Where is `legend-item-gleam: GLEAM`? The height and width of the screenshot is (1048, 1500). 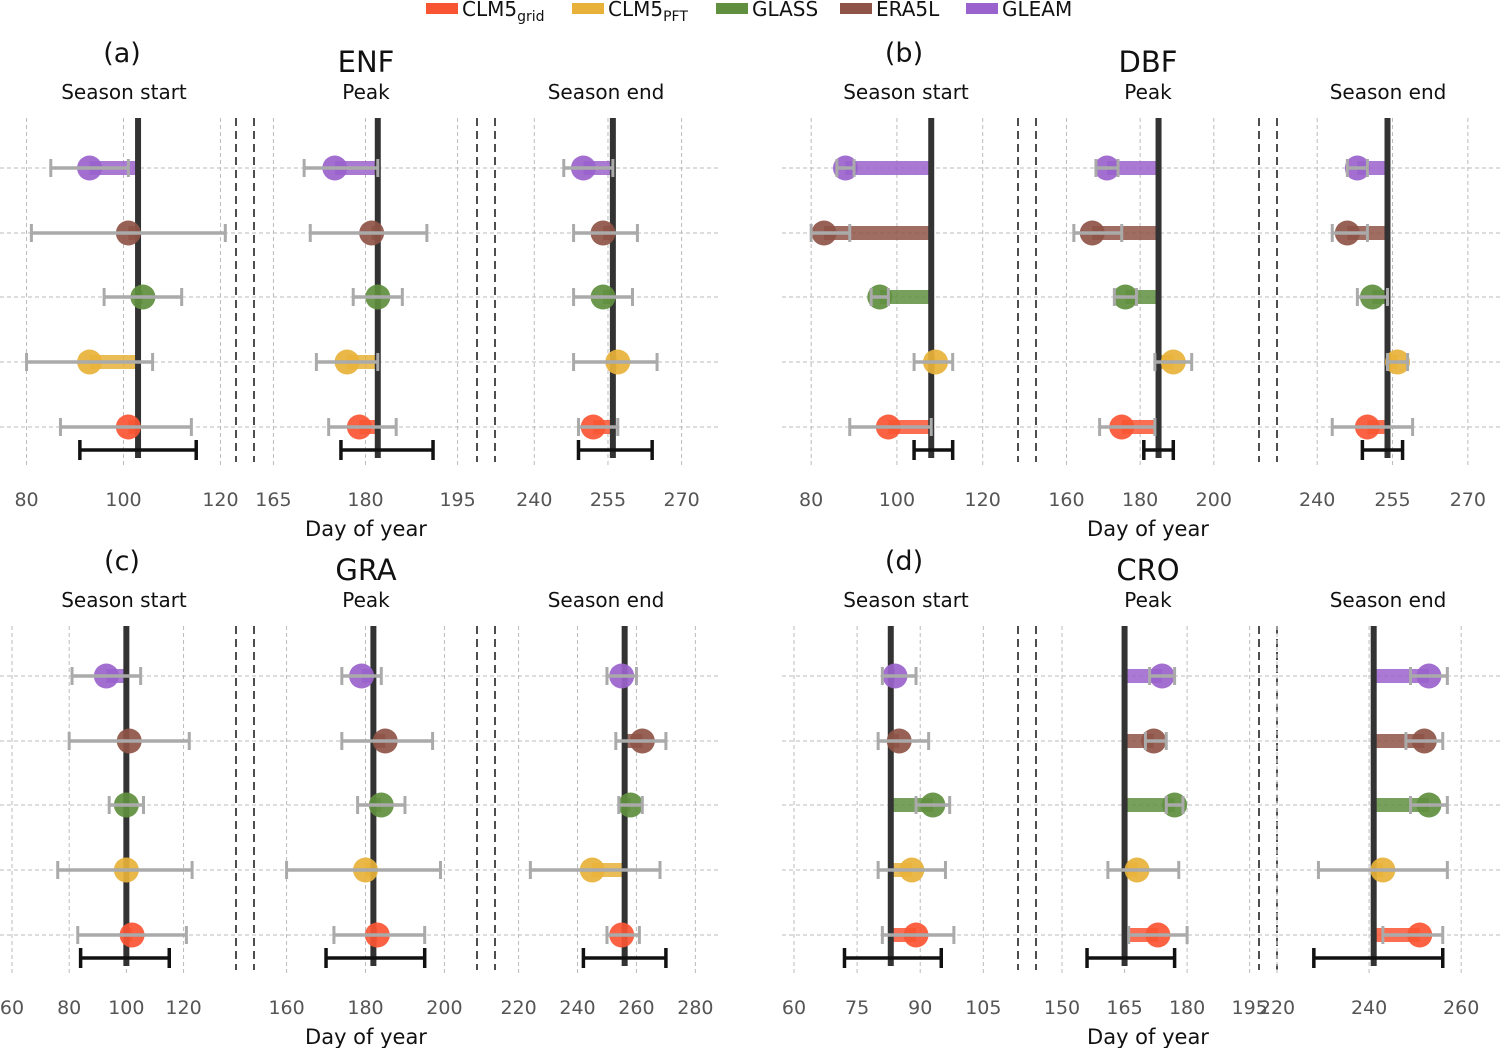 legend-item-gleam: GLEAM is located at coordinates (1019, 10).